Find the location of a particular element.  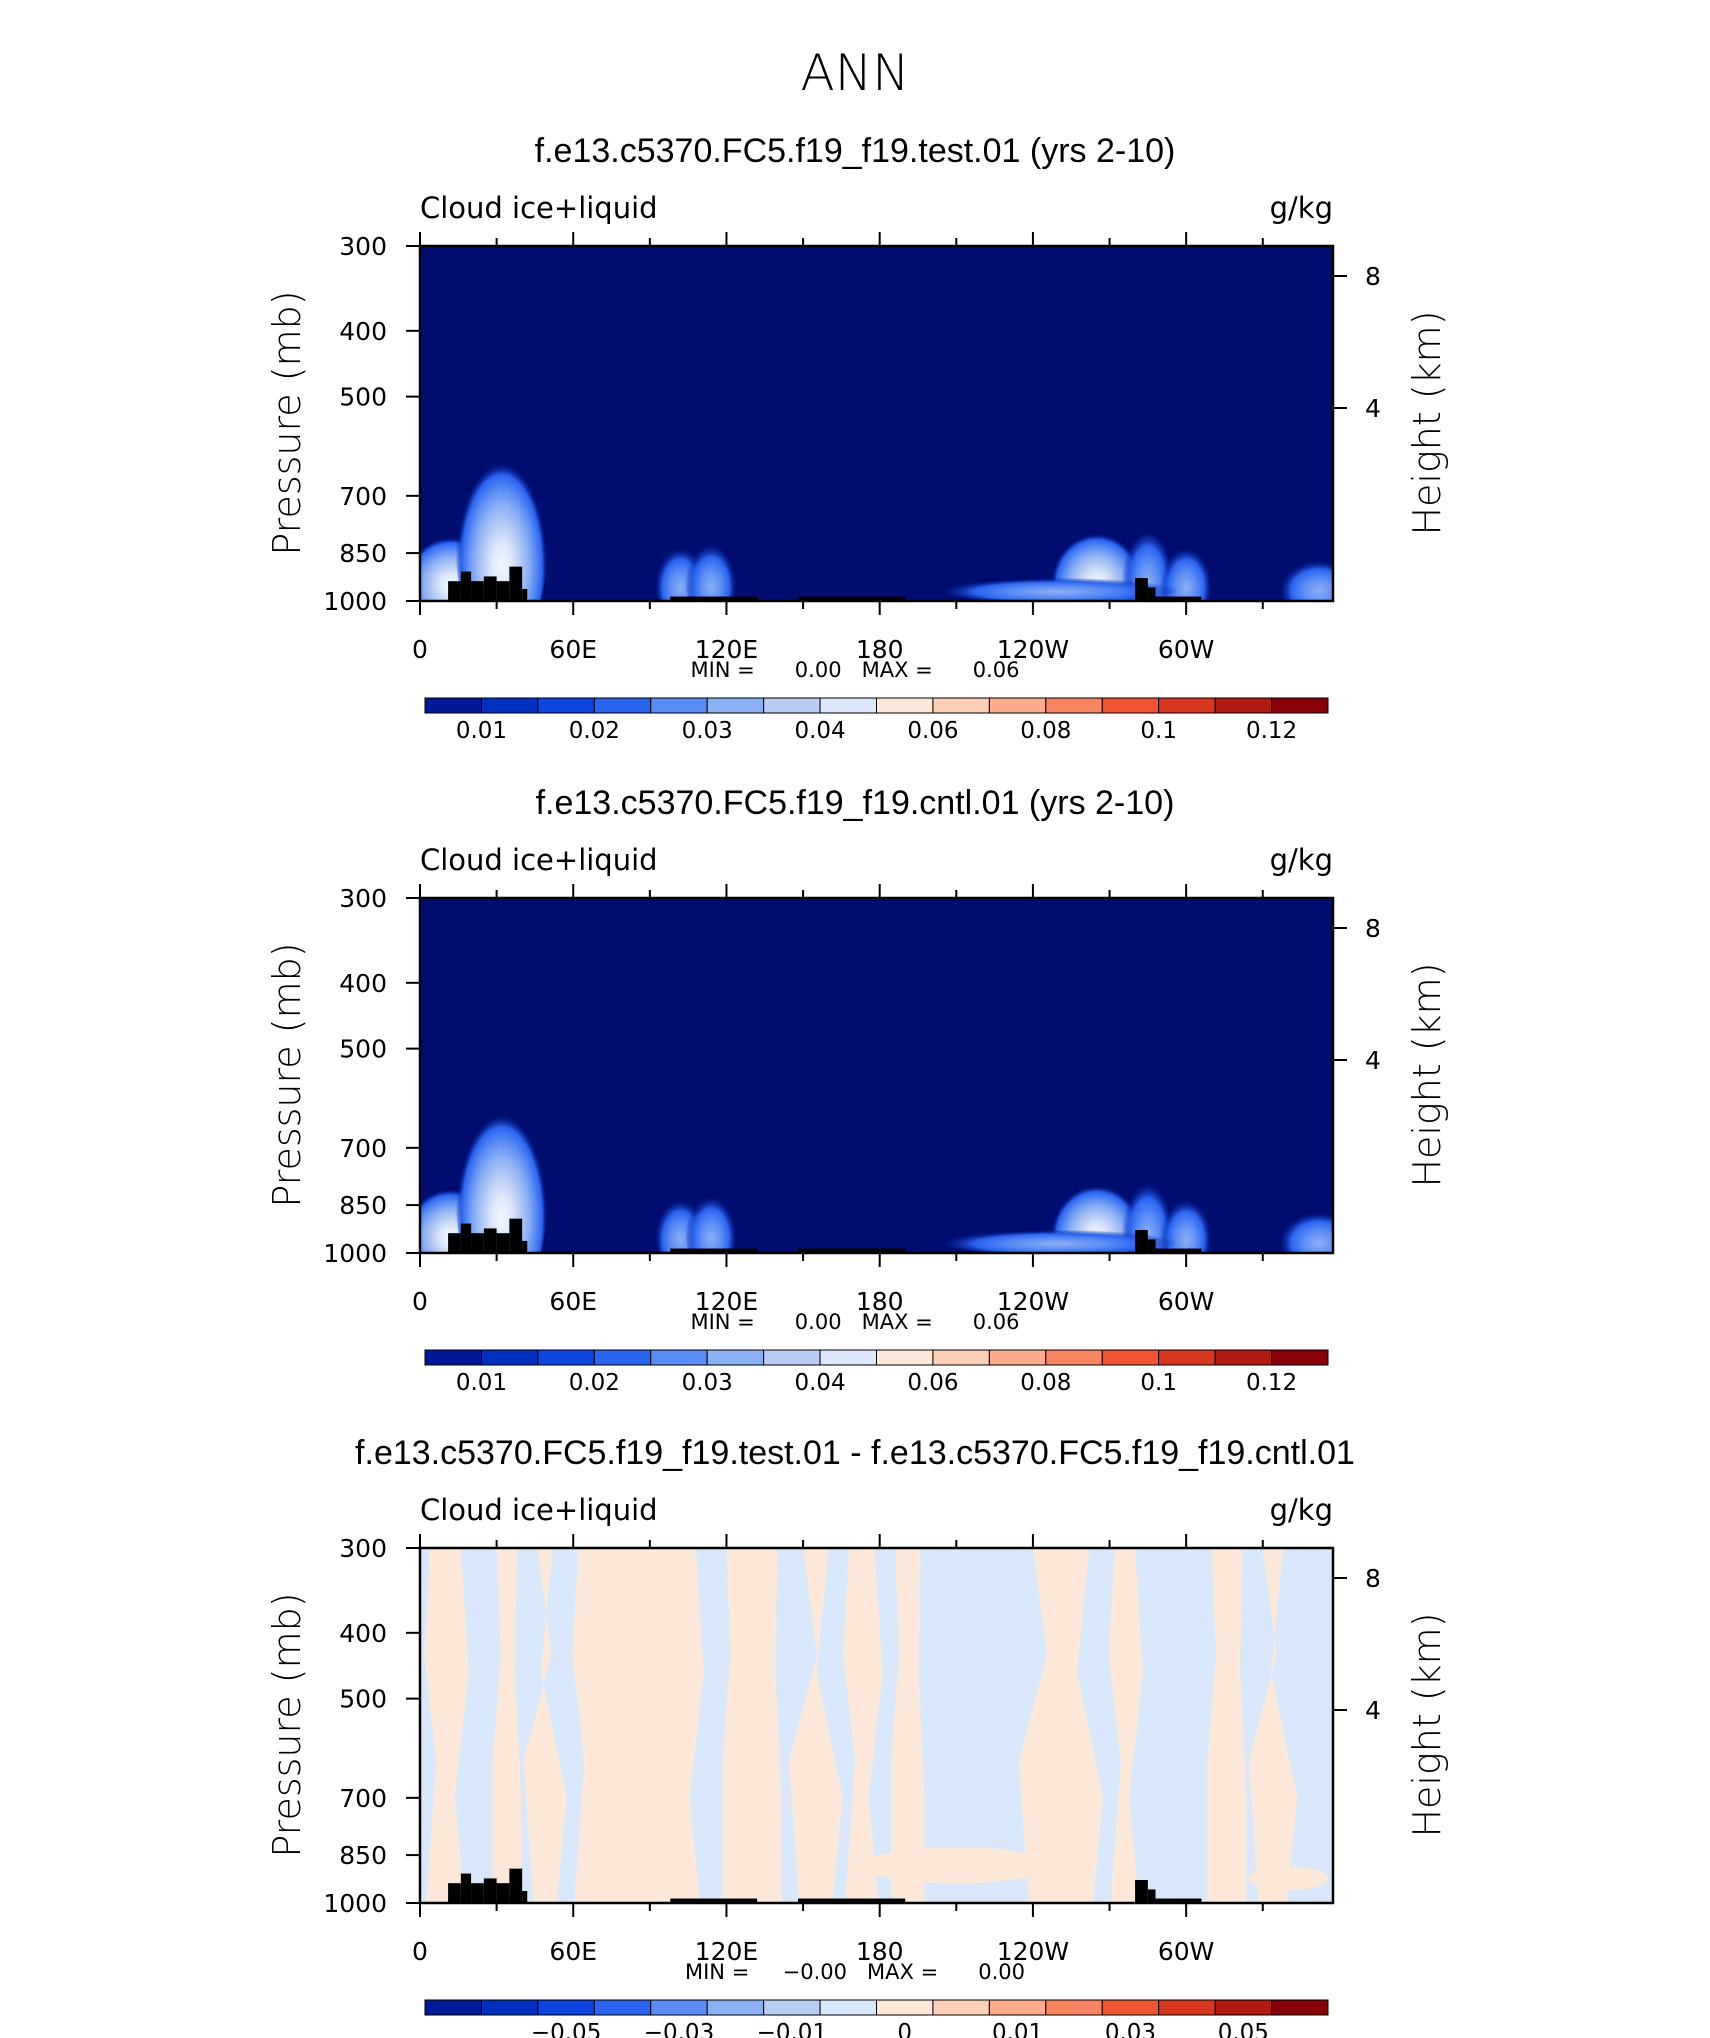

x-tick-label: 120W is located at coordinates (1033, 649).